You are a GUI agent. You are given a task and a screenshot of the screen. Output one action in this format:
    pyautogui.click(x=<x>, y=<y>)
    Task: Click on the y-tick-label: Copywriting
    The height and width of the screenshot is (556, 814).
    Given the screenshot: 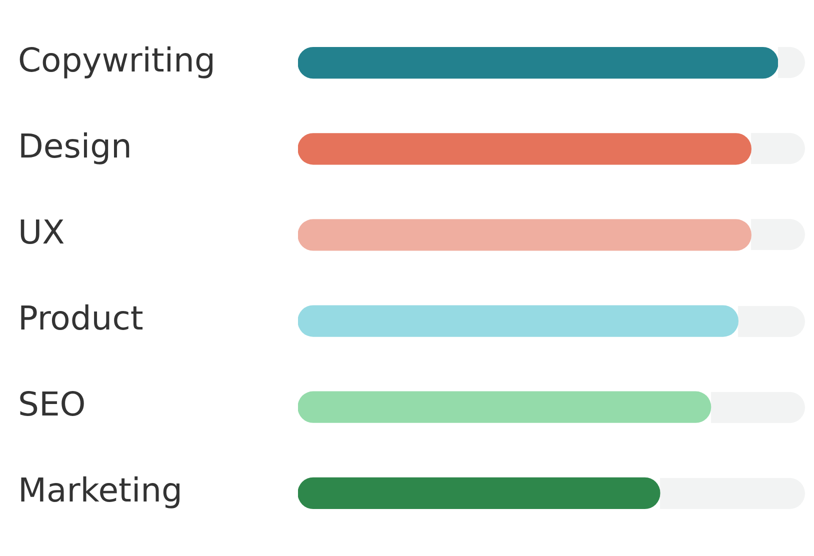 What is the action you would take?
    pyautogui.click(x=117, y=60)
    